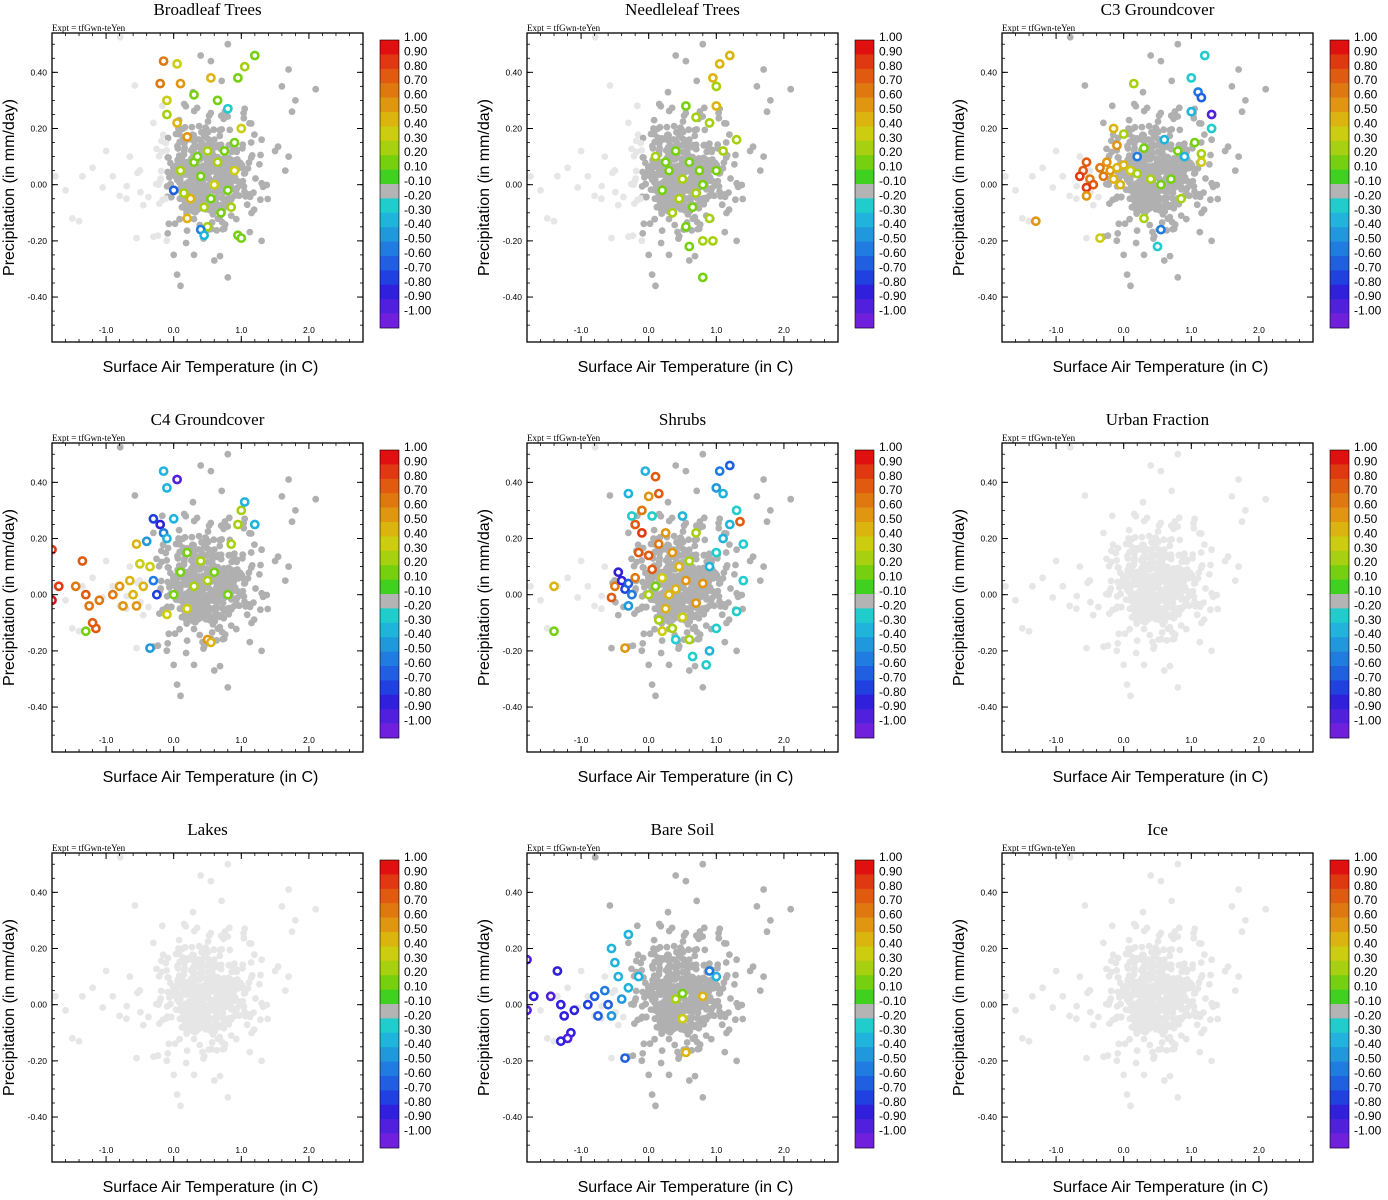 This screenshot has width=1388, height=1200. I want to click on plot-title: Needleleaf Trees, so click(682, 9).